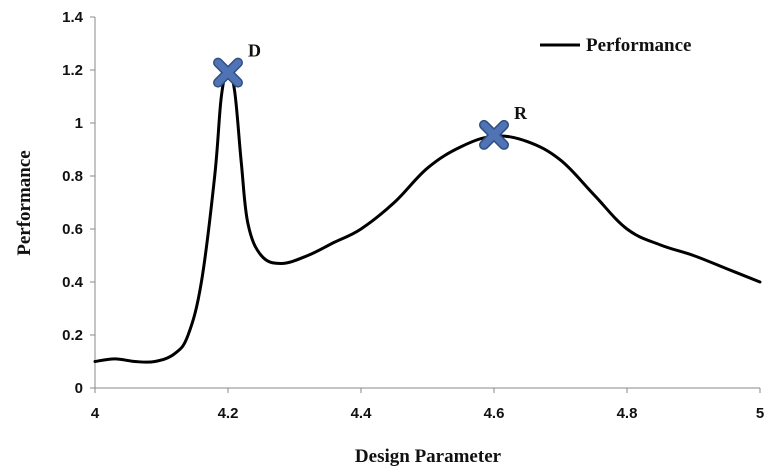  What do you see at coordinates (627, 413) in the screenshot?
I see `x-tick-label: 4.8` at bounding box center [627, 413].